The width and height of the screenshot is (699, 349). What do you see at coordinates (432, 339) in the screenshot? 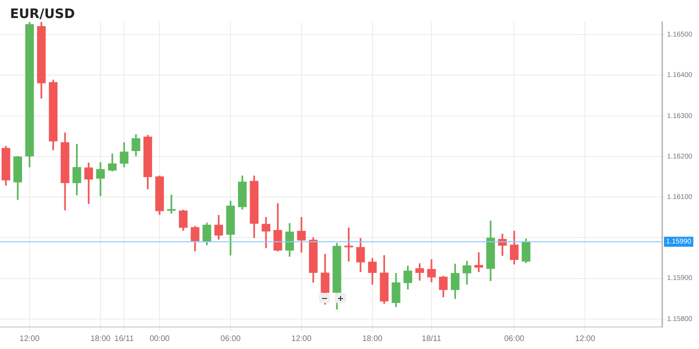
I see `x-tick-label: 18/11` at bounding box center [432, 339].